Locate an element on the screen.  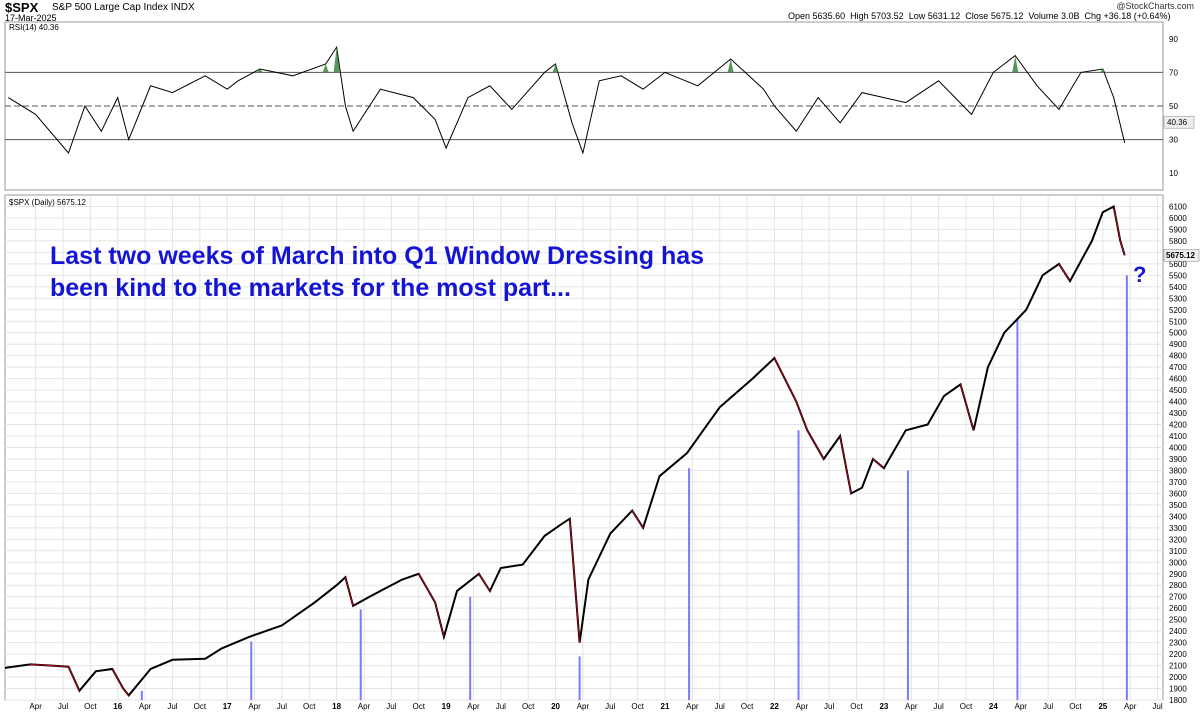
change-value: +36.18 (+0.64%) is located at coordinates (1137, 16).